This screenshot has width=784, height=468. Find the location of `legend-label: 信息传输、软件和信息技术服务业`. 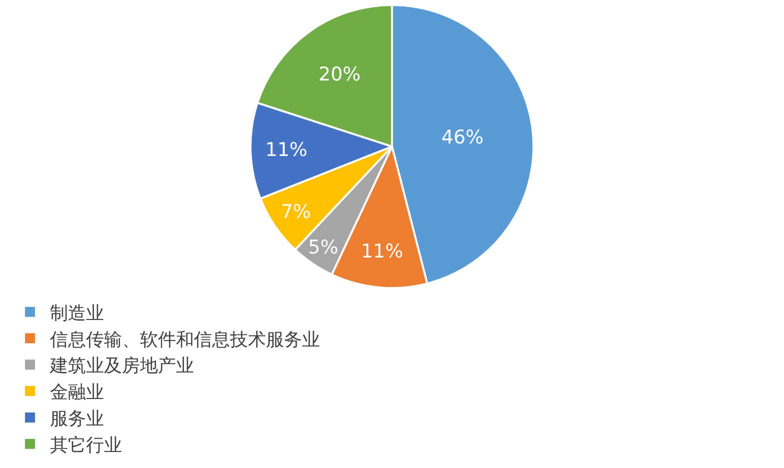

legend-label: 信息传输、软件和信息技术服务业 is located at coordinates (185, 339).